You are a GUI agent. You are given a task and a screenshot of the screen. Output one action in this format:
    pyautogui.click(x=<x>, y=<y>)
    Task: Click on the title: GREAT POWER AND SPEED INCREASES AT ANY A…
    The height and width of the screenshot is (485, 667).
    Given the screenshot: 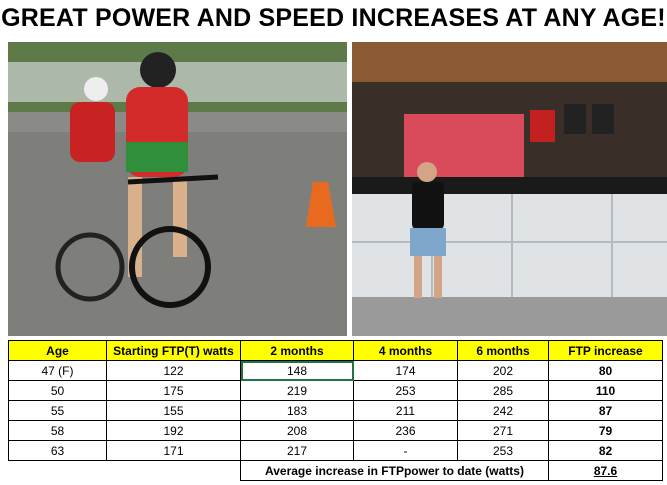 What is the action you would take?
    pyautogui.click(x=333, y=18)
    